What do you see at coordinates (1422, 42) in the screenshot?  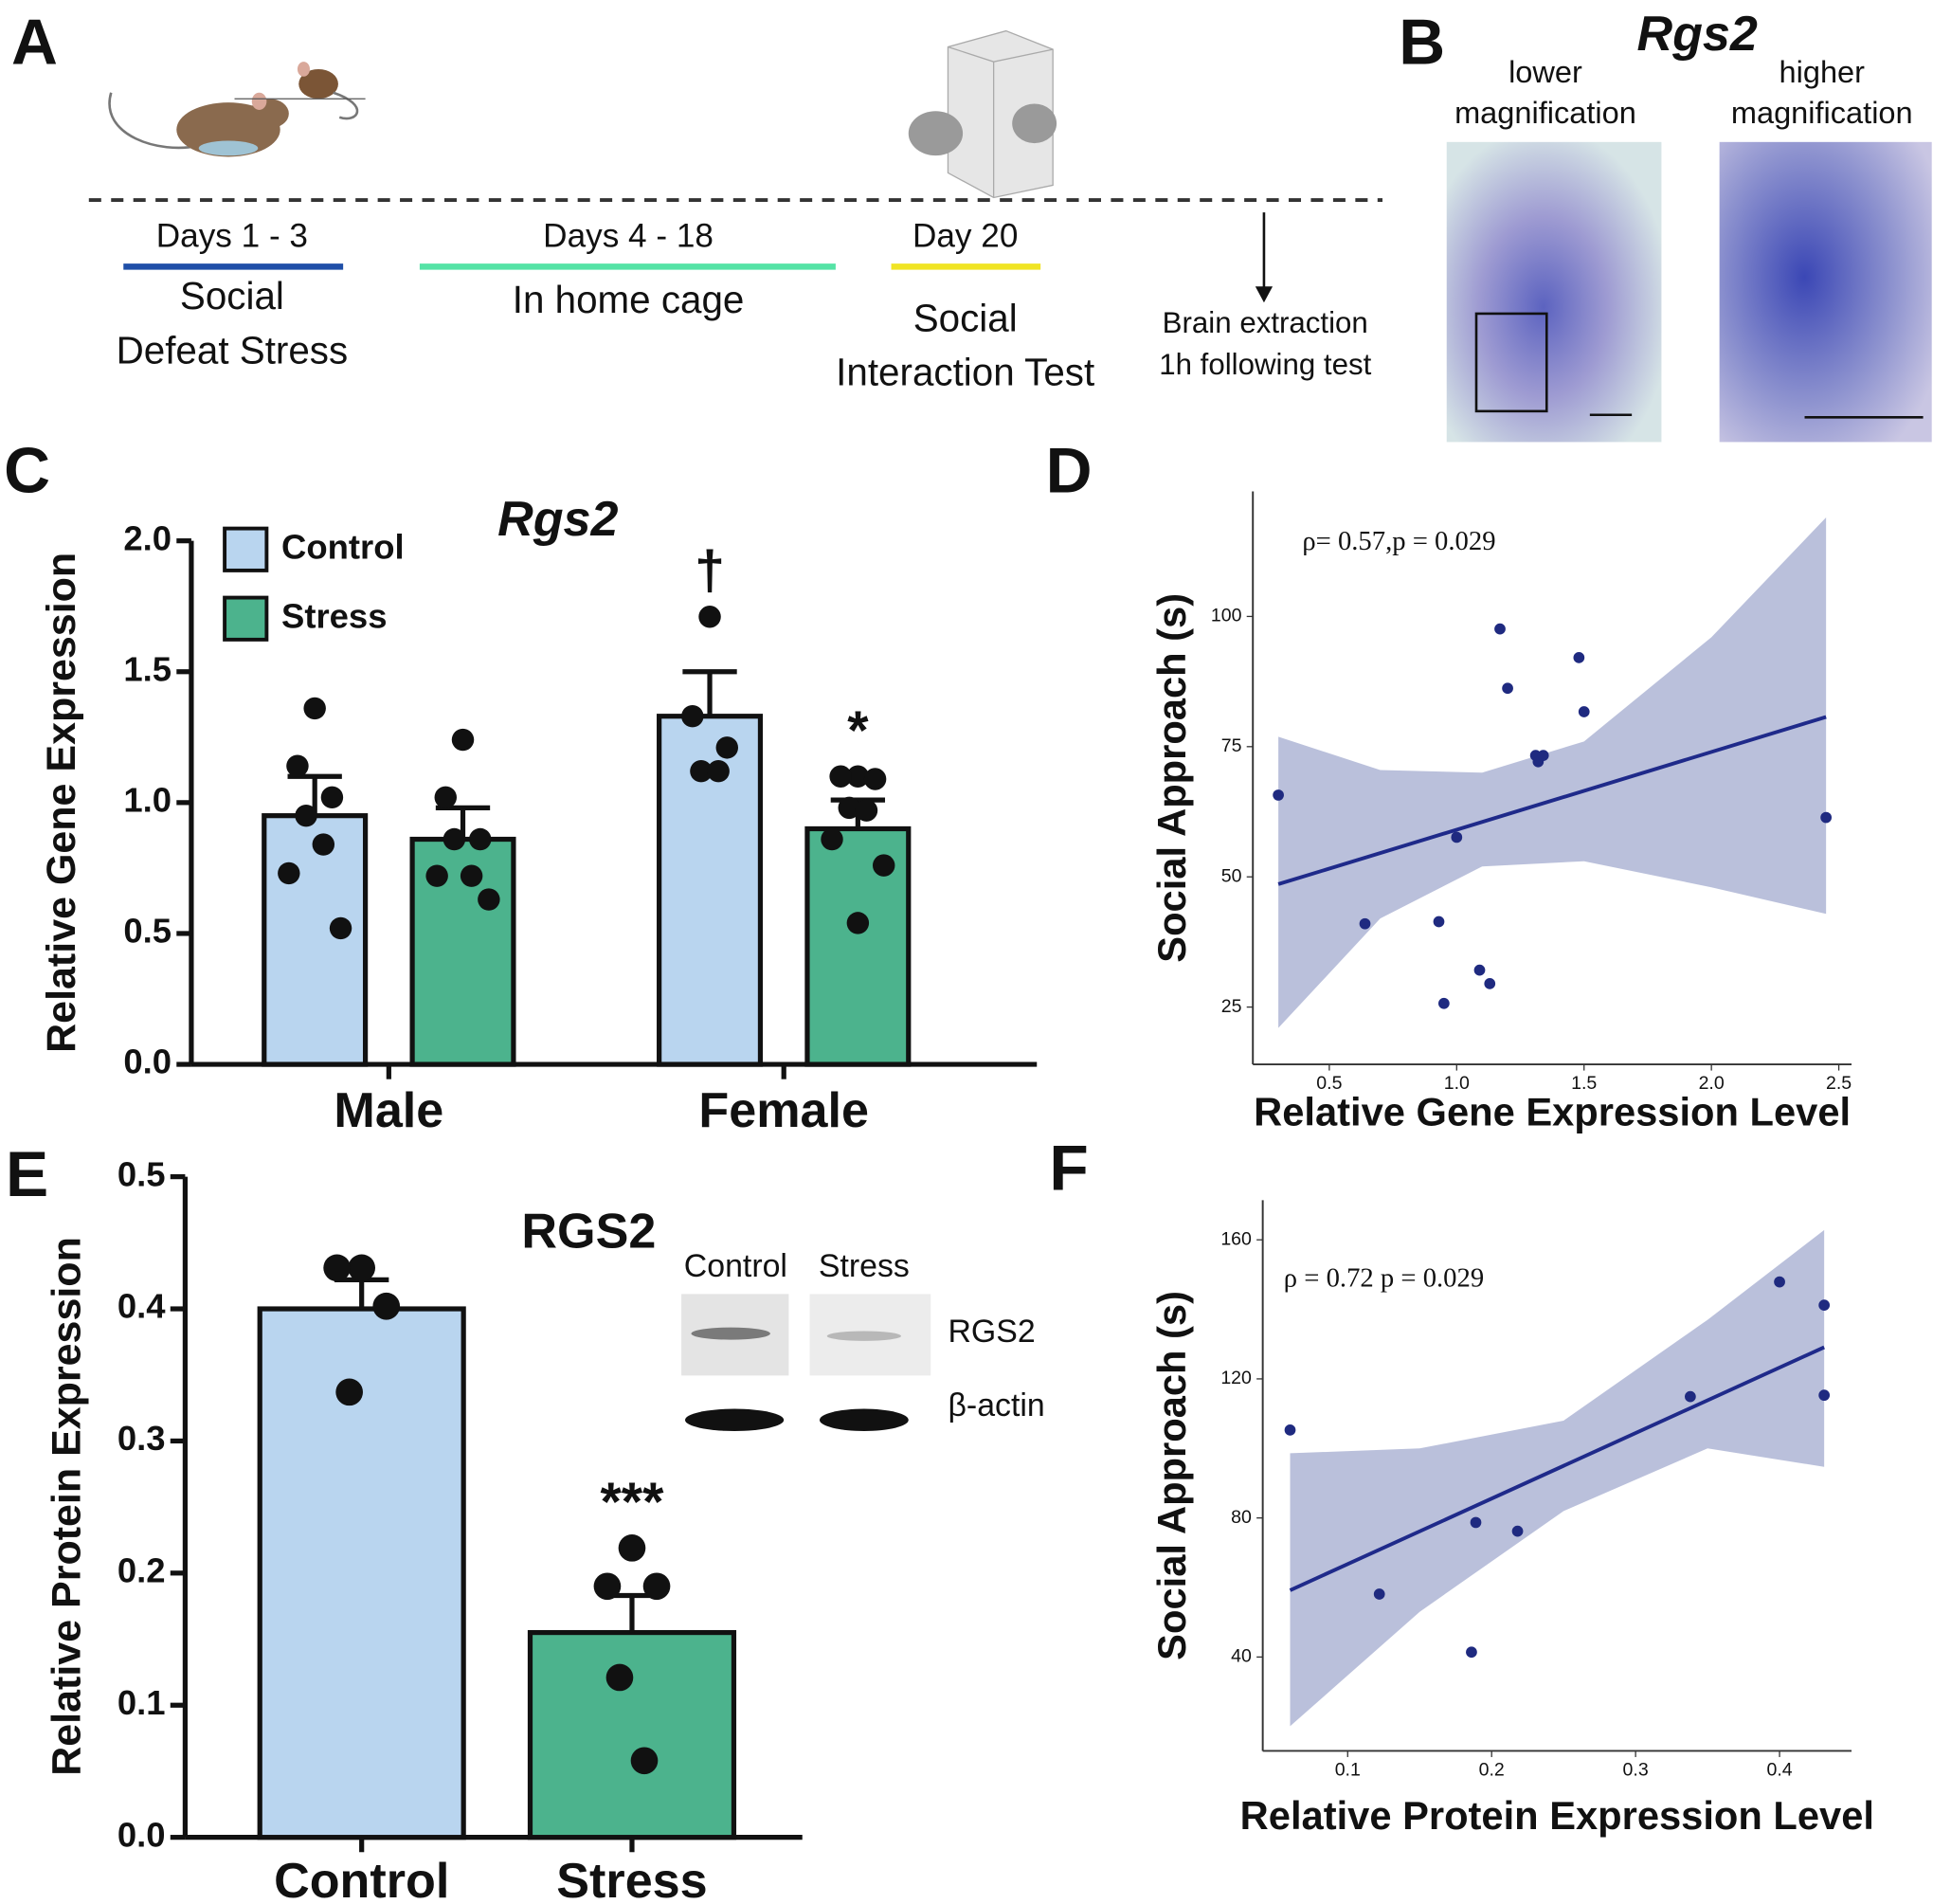 I see `panel-label: B` at bounding box center [1422, 42].